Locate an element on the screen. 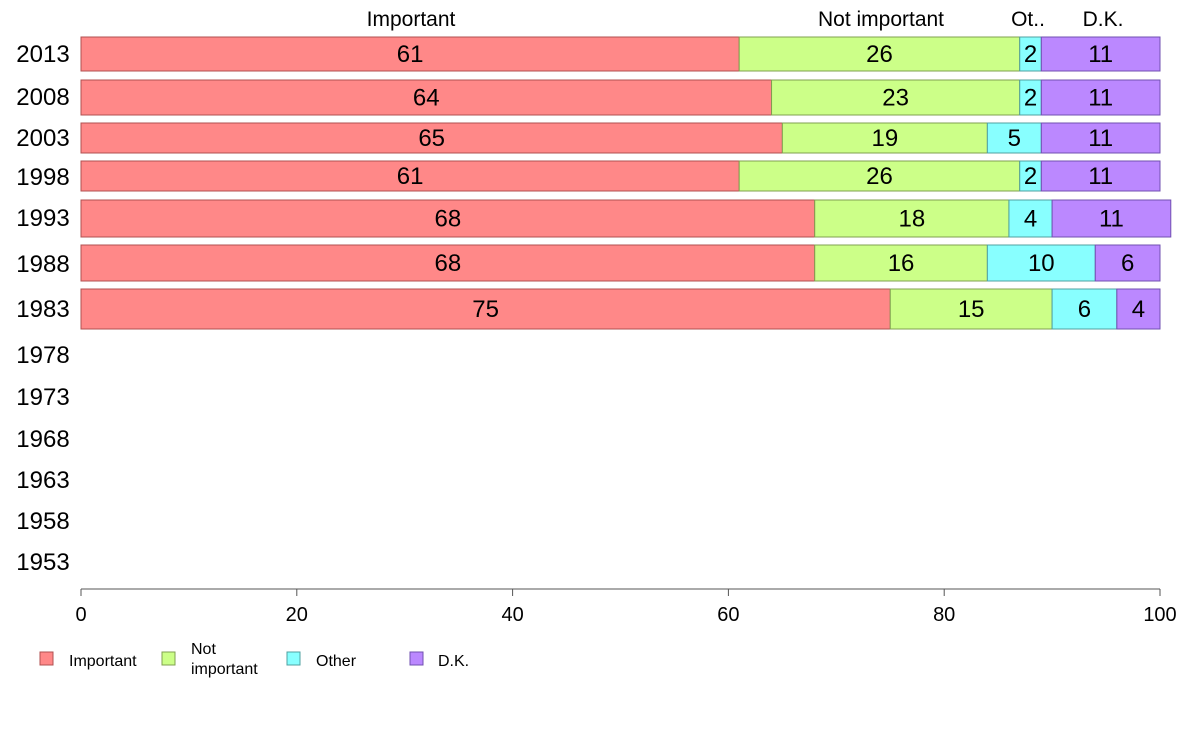  bar-label-1998-other: 2 is located at coordinates (1030, 176).